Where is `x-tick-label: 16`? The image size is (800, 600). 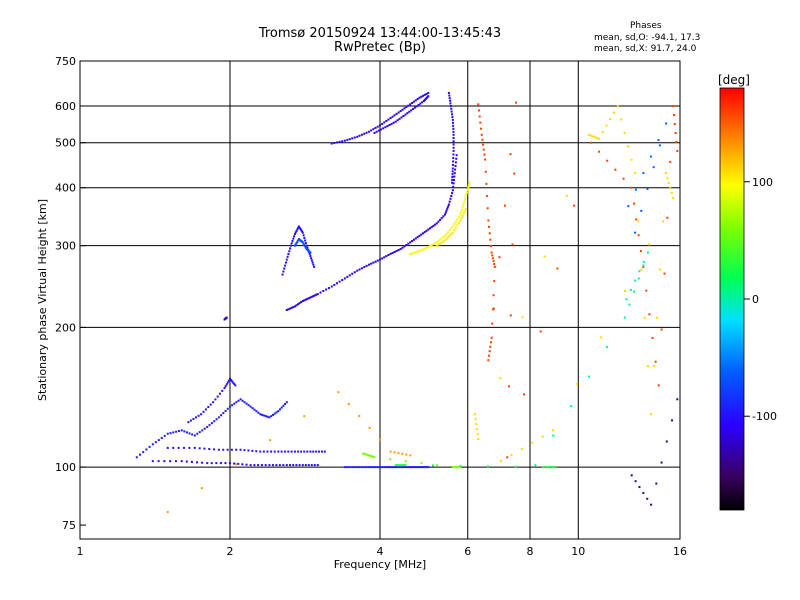 x-tick-label: 16 is located at coordinates (680, 551).